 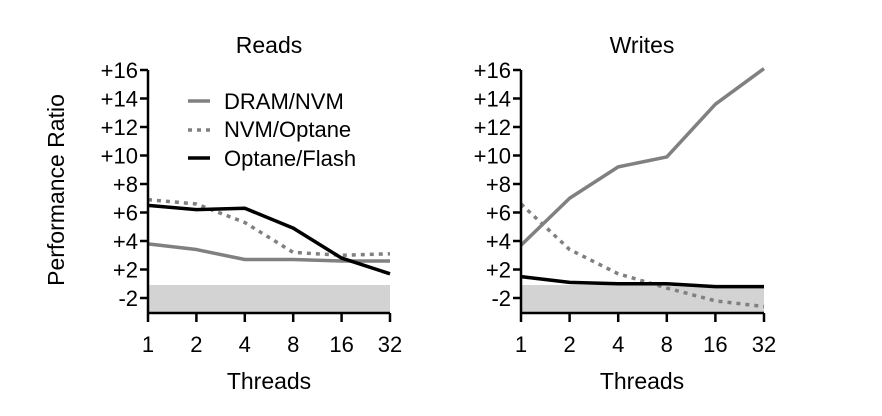 I want to click on reads-y-tick-label: +16, so click(x=119, y=70).